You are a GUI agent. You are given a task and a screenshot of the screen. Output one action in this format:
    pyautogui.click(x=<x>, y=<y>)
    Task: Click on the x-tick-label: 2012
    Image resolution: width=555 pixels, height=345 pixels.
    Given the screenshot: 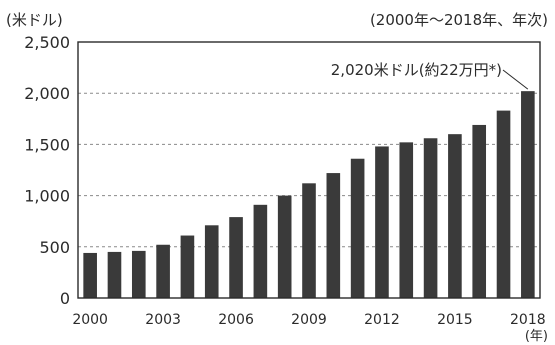 What is the action you would take?
    pyautogui.click(x=382, y=320)
    